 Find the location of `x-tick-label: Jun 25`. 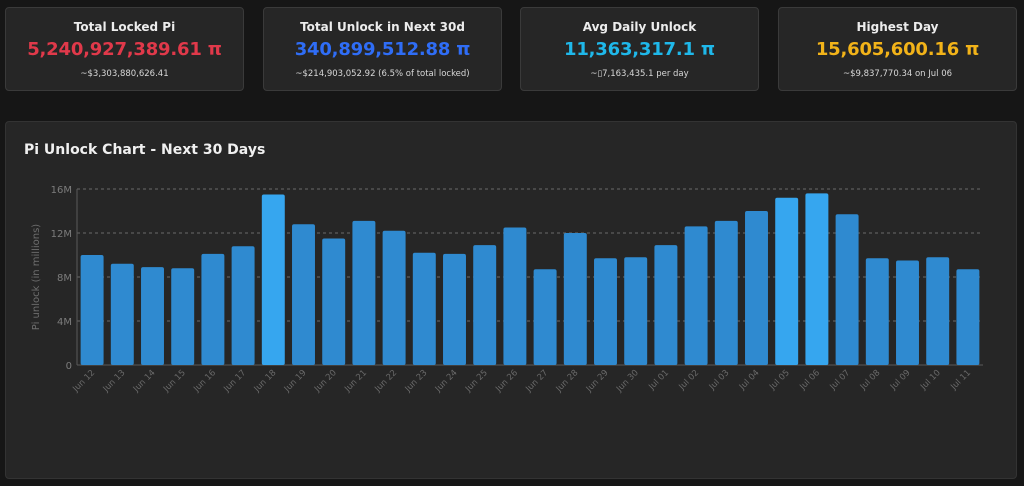

x-tick-label: Jun 25 is located at coordinates (476, 381).